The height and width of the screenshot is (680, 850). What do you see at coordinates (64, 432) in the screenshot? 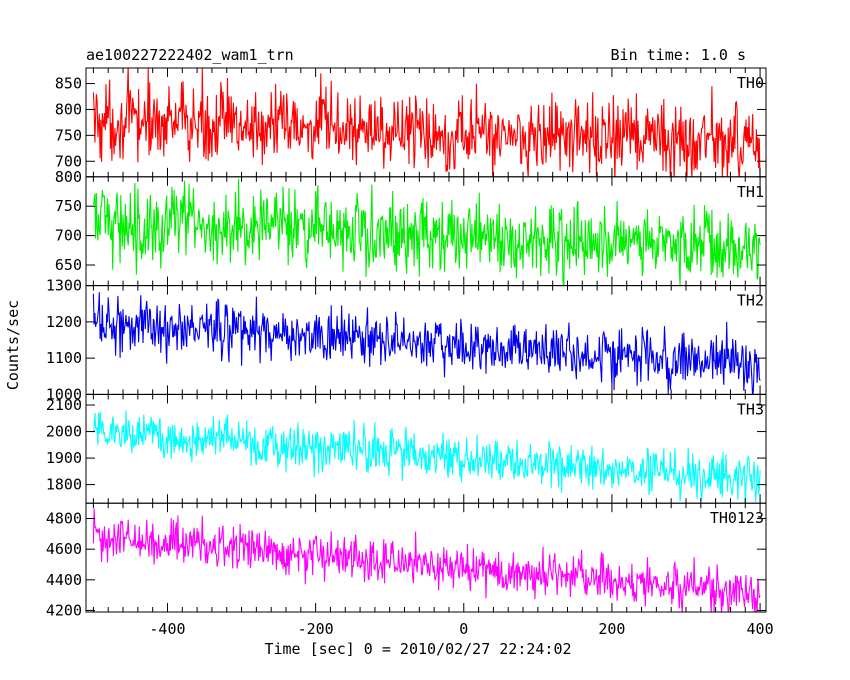
I see `y-tick-label: 2000` at bounding box center [64, 432].